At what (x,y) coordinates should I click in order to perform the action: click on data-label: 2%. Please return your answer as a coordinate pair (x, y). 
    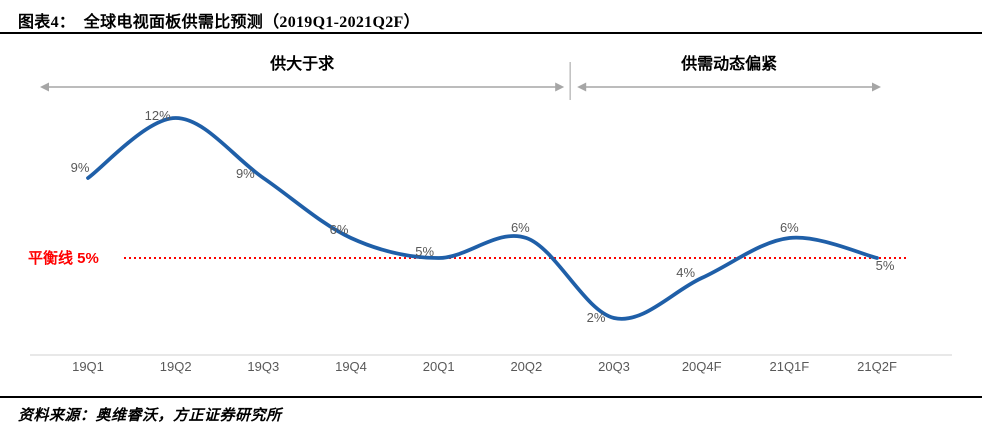
    Looking at the image, I should click on (596, 317).